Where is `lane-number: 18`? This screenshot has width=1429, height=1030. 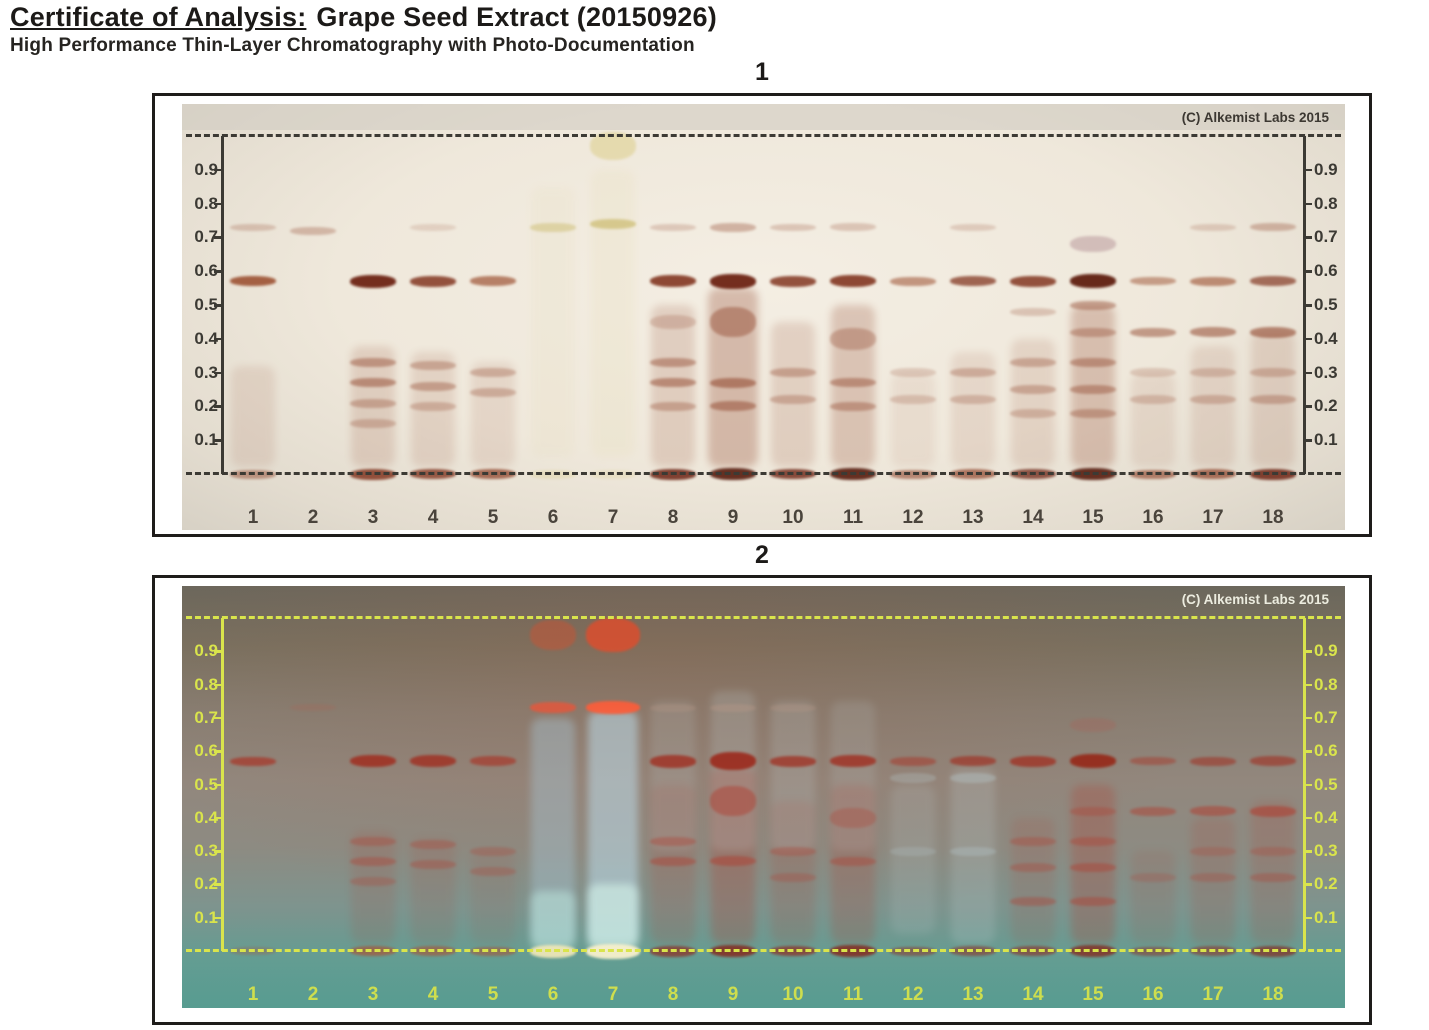
lane-number: 18 is located at coordinates (1273, 994).